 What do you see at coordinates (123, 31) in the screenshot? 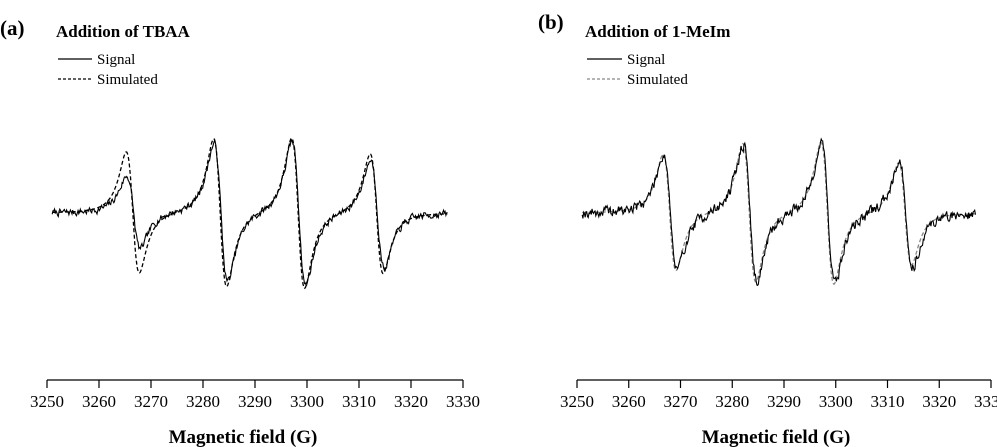
I see `chart-title: Addition of TBAA` at bounding box center [123, 31].